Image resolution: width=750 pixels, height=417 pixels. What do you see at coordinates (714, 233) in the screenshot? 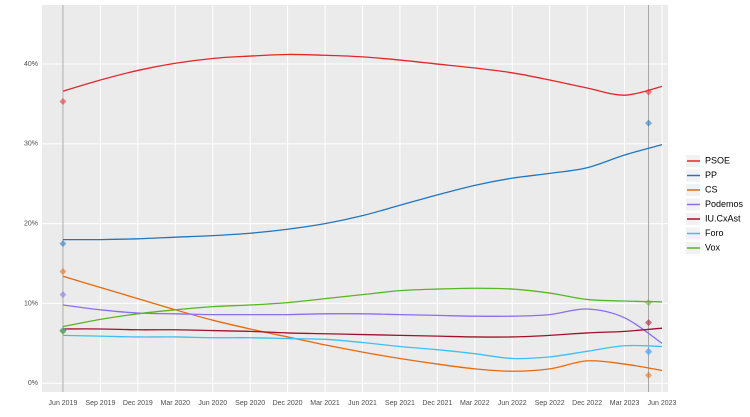
I see `legend-label: Foro` at bounding box center [714, 233].